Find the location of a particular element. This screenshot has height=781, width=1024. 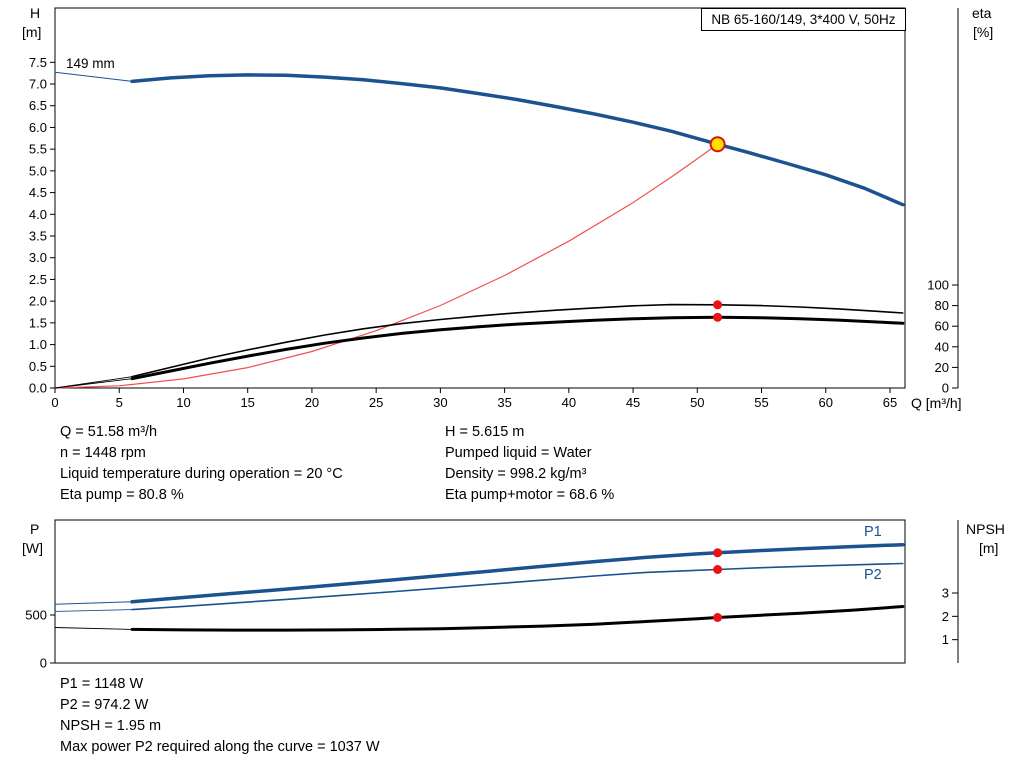

p1-curve-label: P1 is located at coordinates (873, 532).